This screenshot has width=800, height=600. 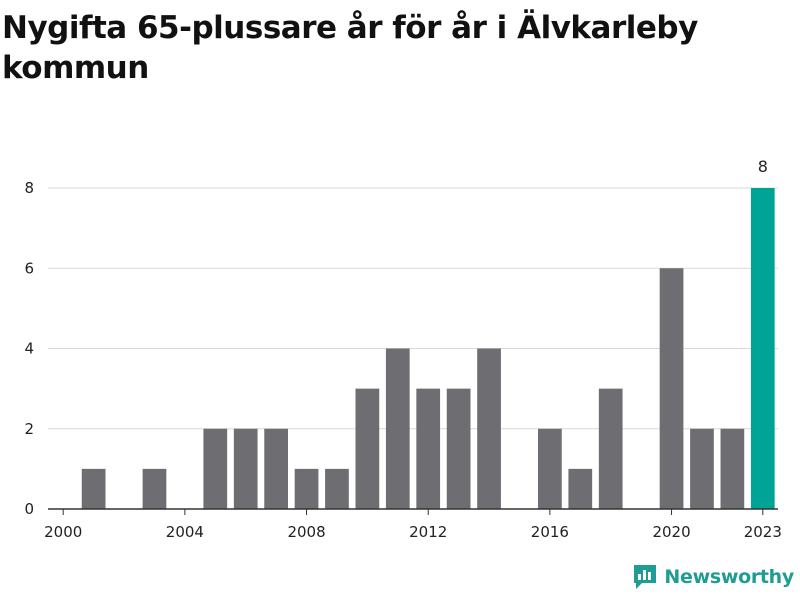 What do you see at coordinates (702, 468) in the screenshot?
I see `bar-2021` at bounding box center [702, 468].